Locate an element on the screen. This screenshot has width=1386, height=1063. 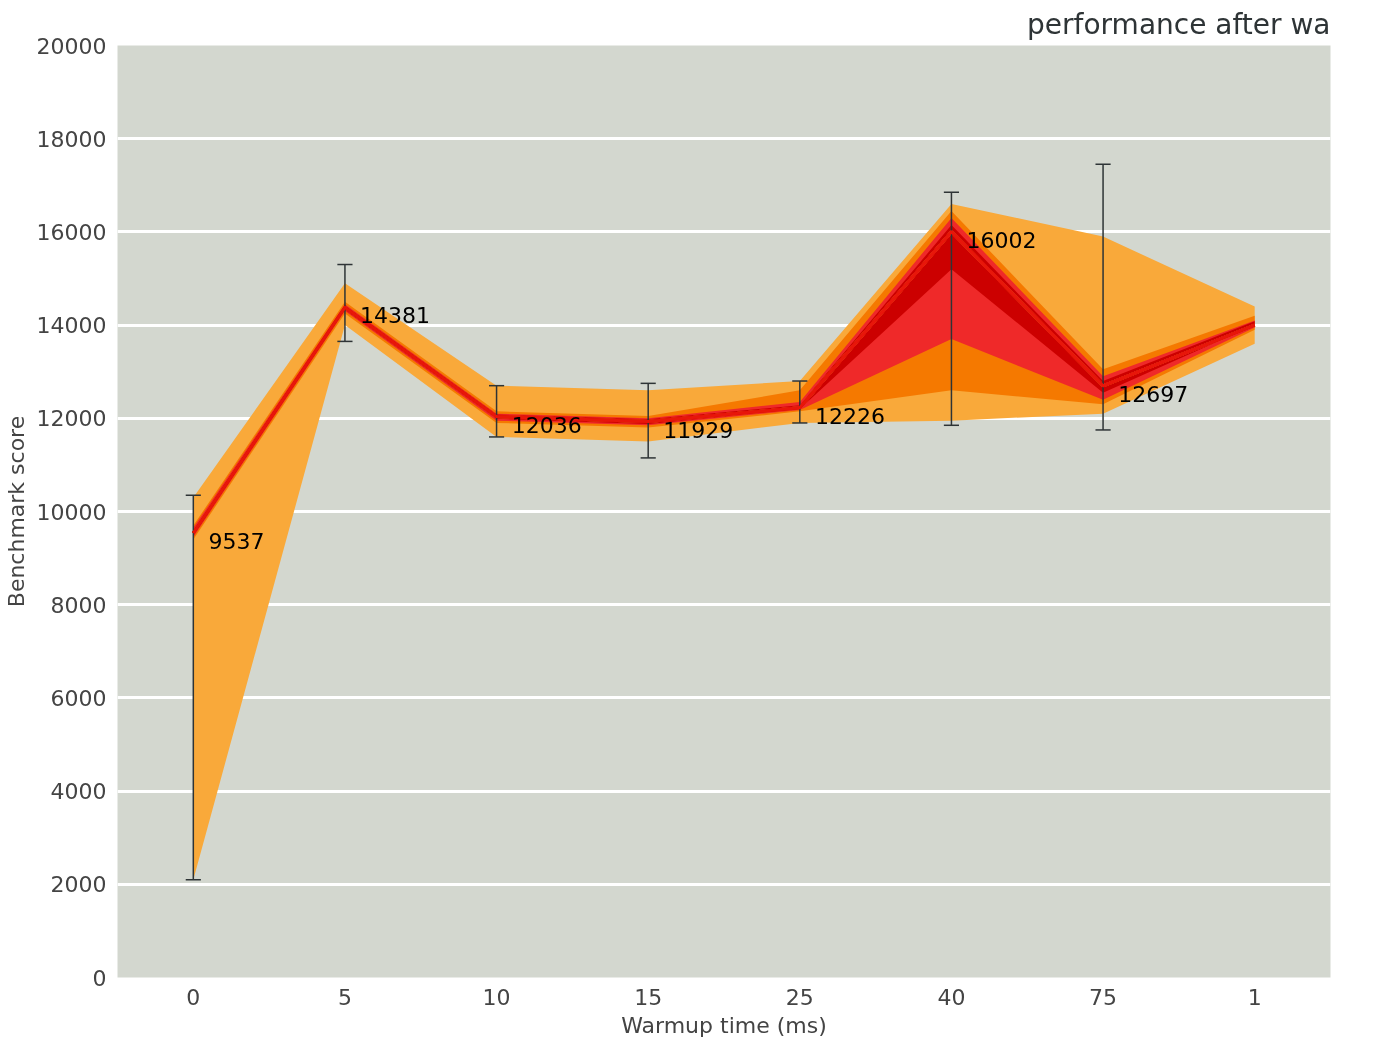
x-tick-label: 10 is located at coordinates (496, 997).